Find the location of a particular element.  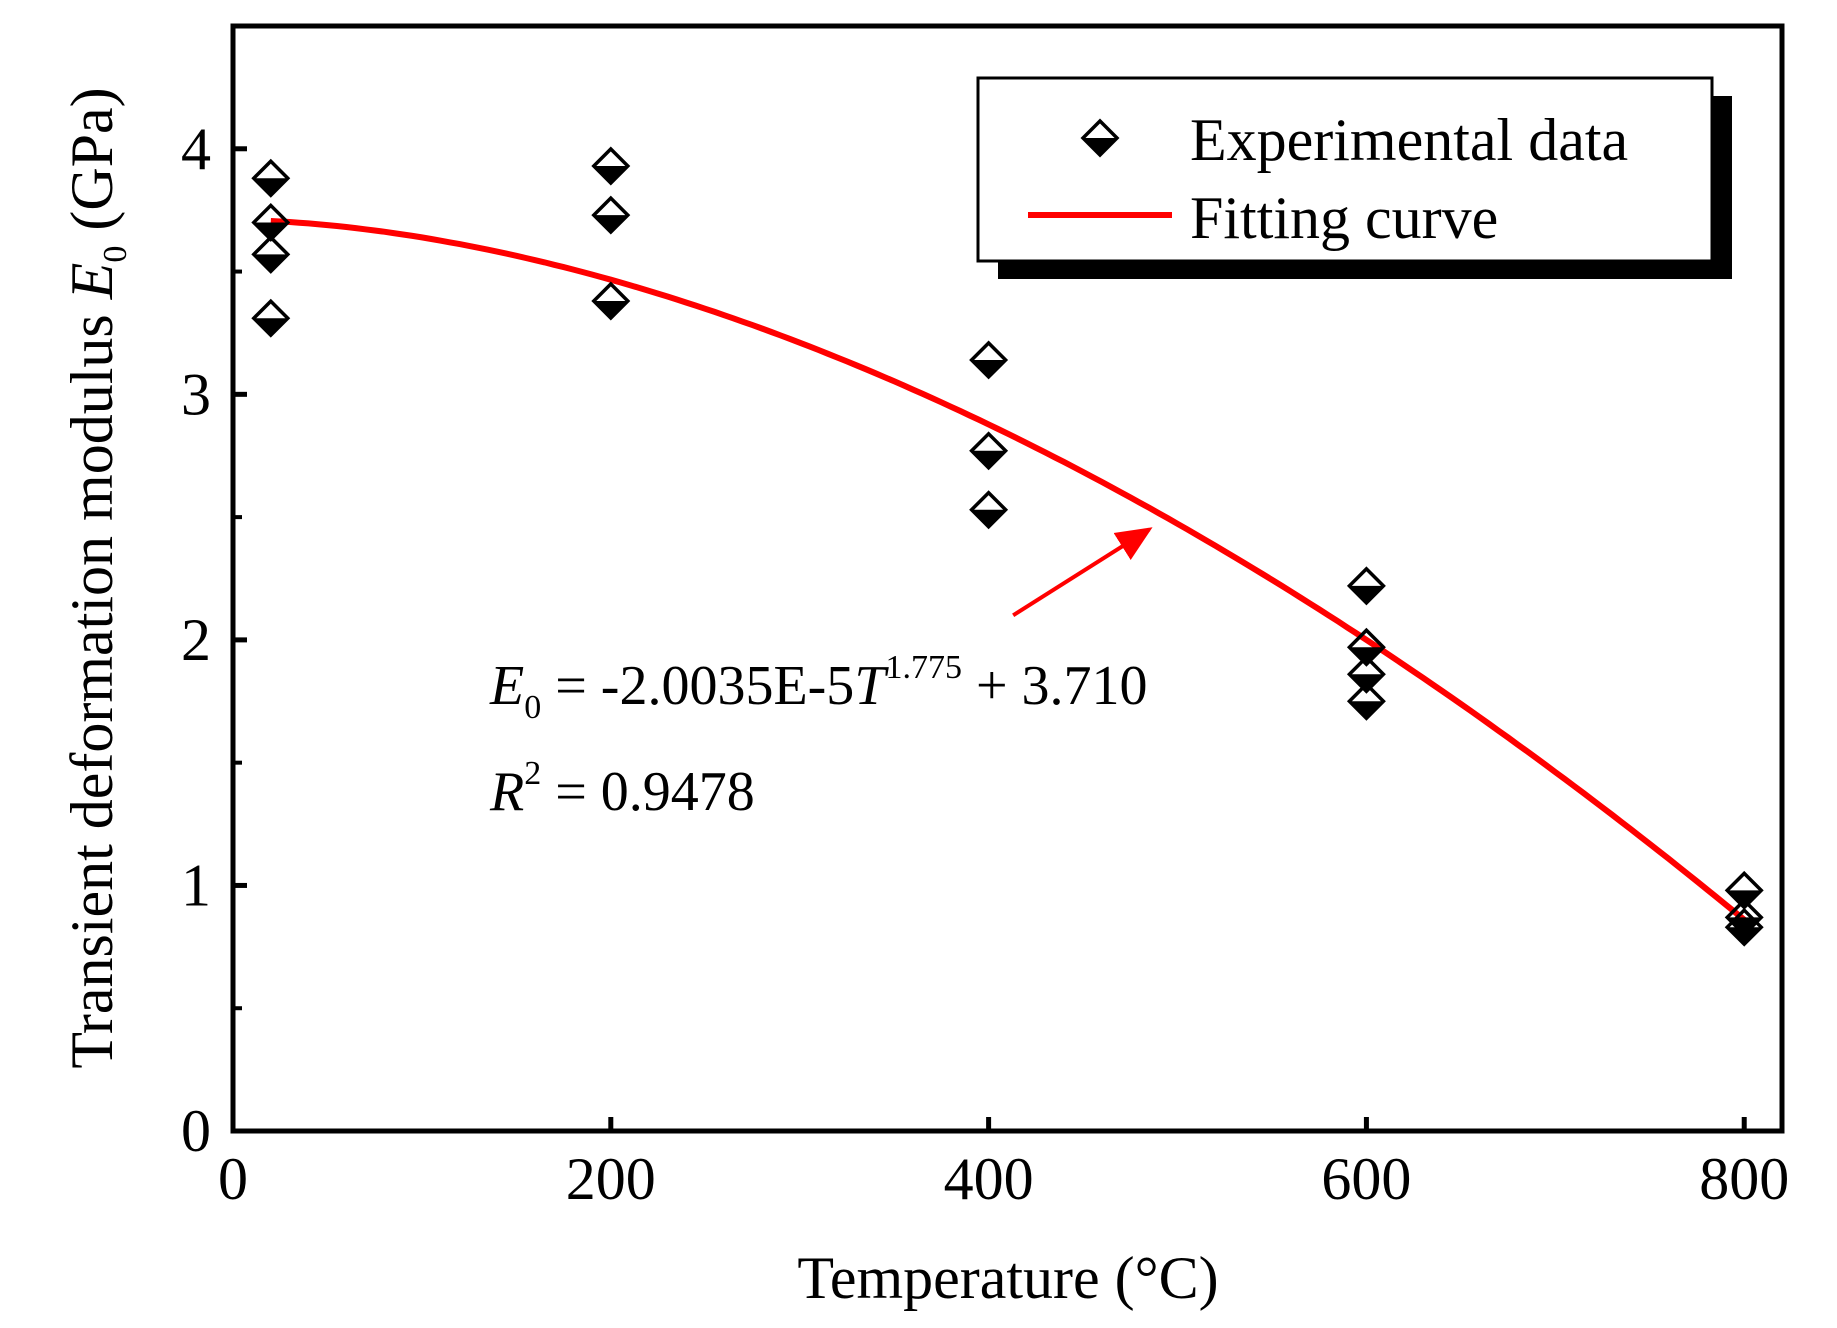

x-axis-title: Temperature (°C) is located at coordinates (1007, 1278).